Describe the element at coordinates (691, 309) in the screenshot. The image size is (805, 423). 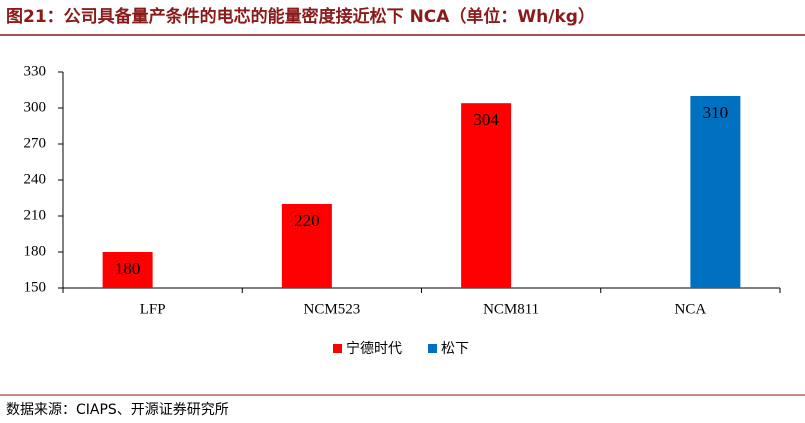
I see `x-tick-label: NCA` at that location.